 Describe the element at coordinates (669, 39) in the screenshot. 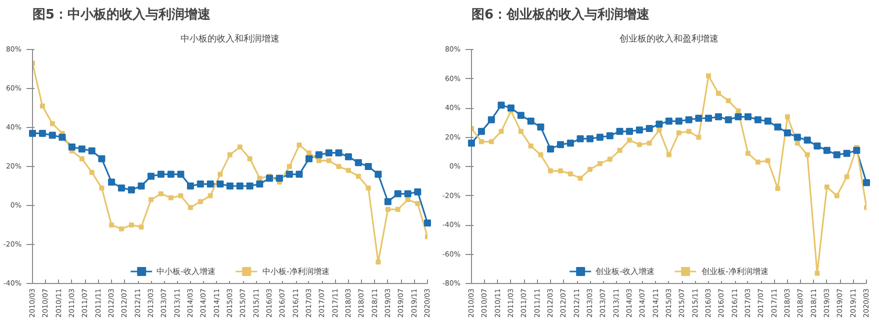

I see `chart-subtitle: 创业板的收入和盈利增速` at that location.